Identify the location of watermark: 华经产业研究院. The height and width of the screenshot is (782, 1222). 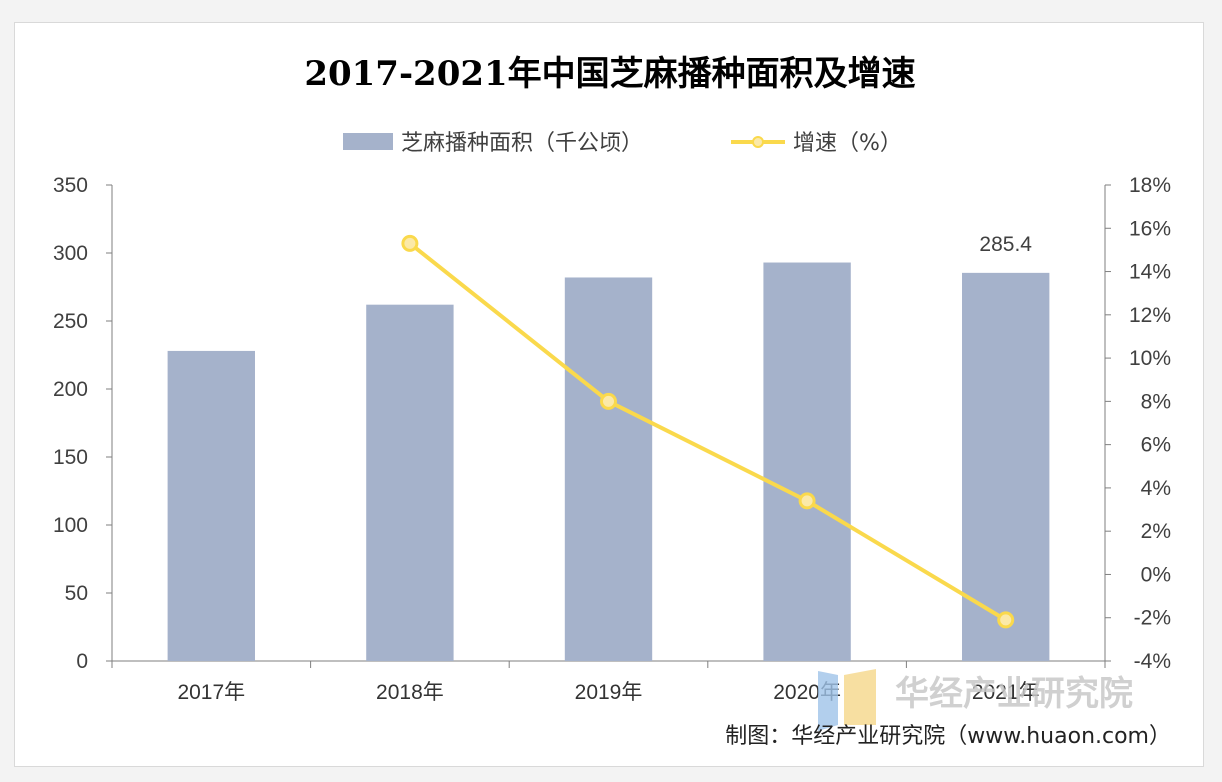
(975, 700).